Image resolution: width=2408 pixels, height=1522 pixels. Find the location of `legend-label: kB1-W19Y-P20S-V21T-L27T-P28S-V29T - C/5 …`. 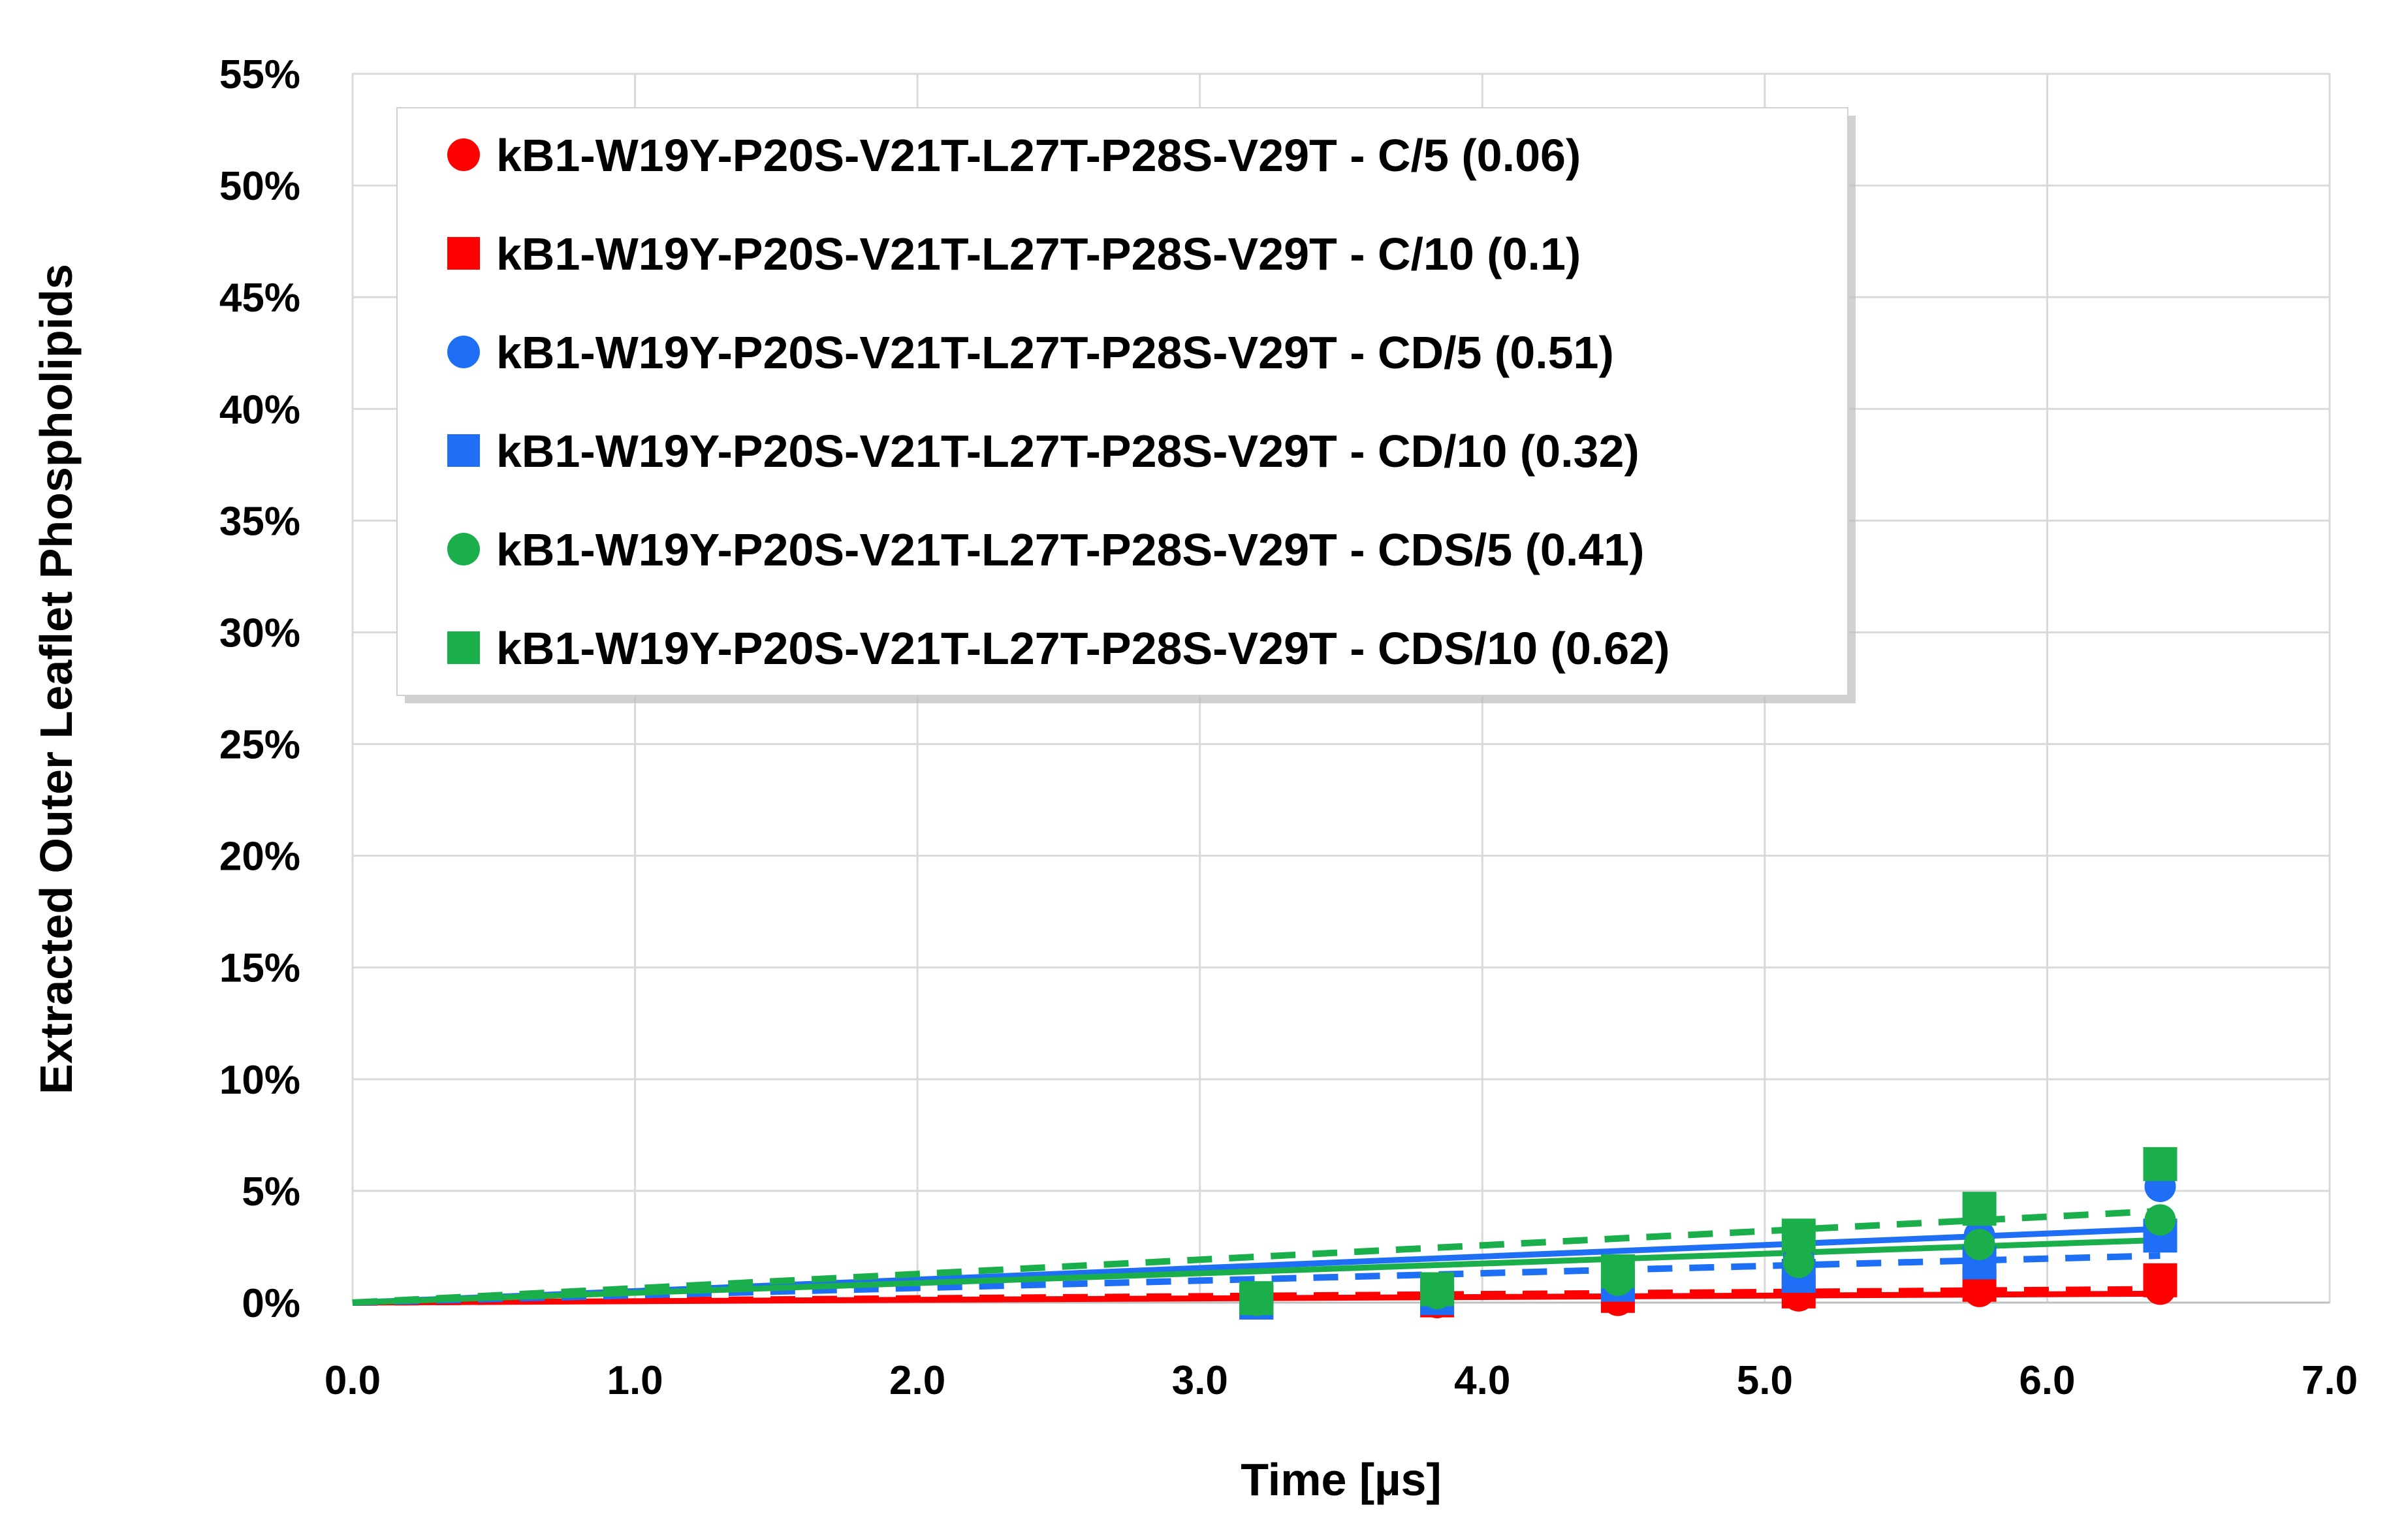

legend-label: kB1-W19Y-P20S-V21T-L27T-P28S-V29T - C/5 … is located at coordinates (1038, 155).